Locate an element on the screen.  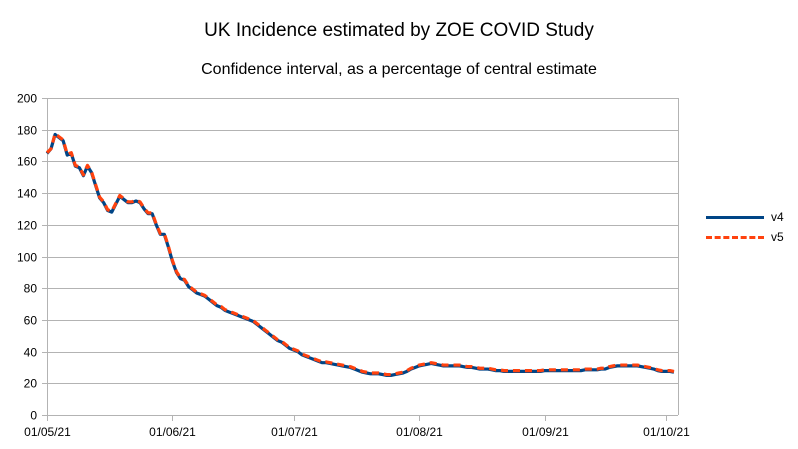
legend-swatch-v5 is located at coordinates (735, 237).